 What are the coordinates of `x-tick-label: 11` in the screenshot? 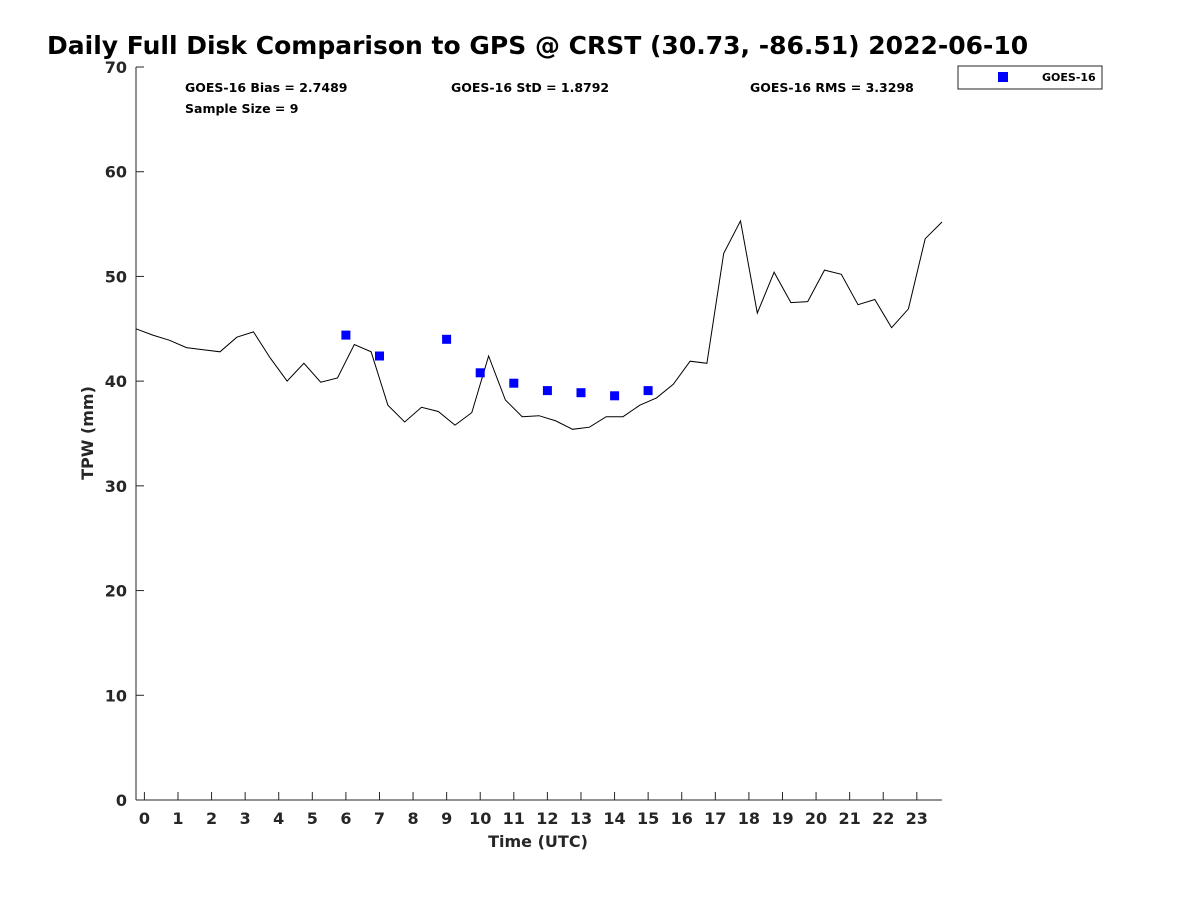 It's located at (514, 818).